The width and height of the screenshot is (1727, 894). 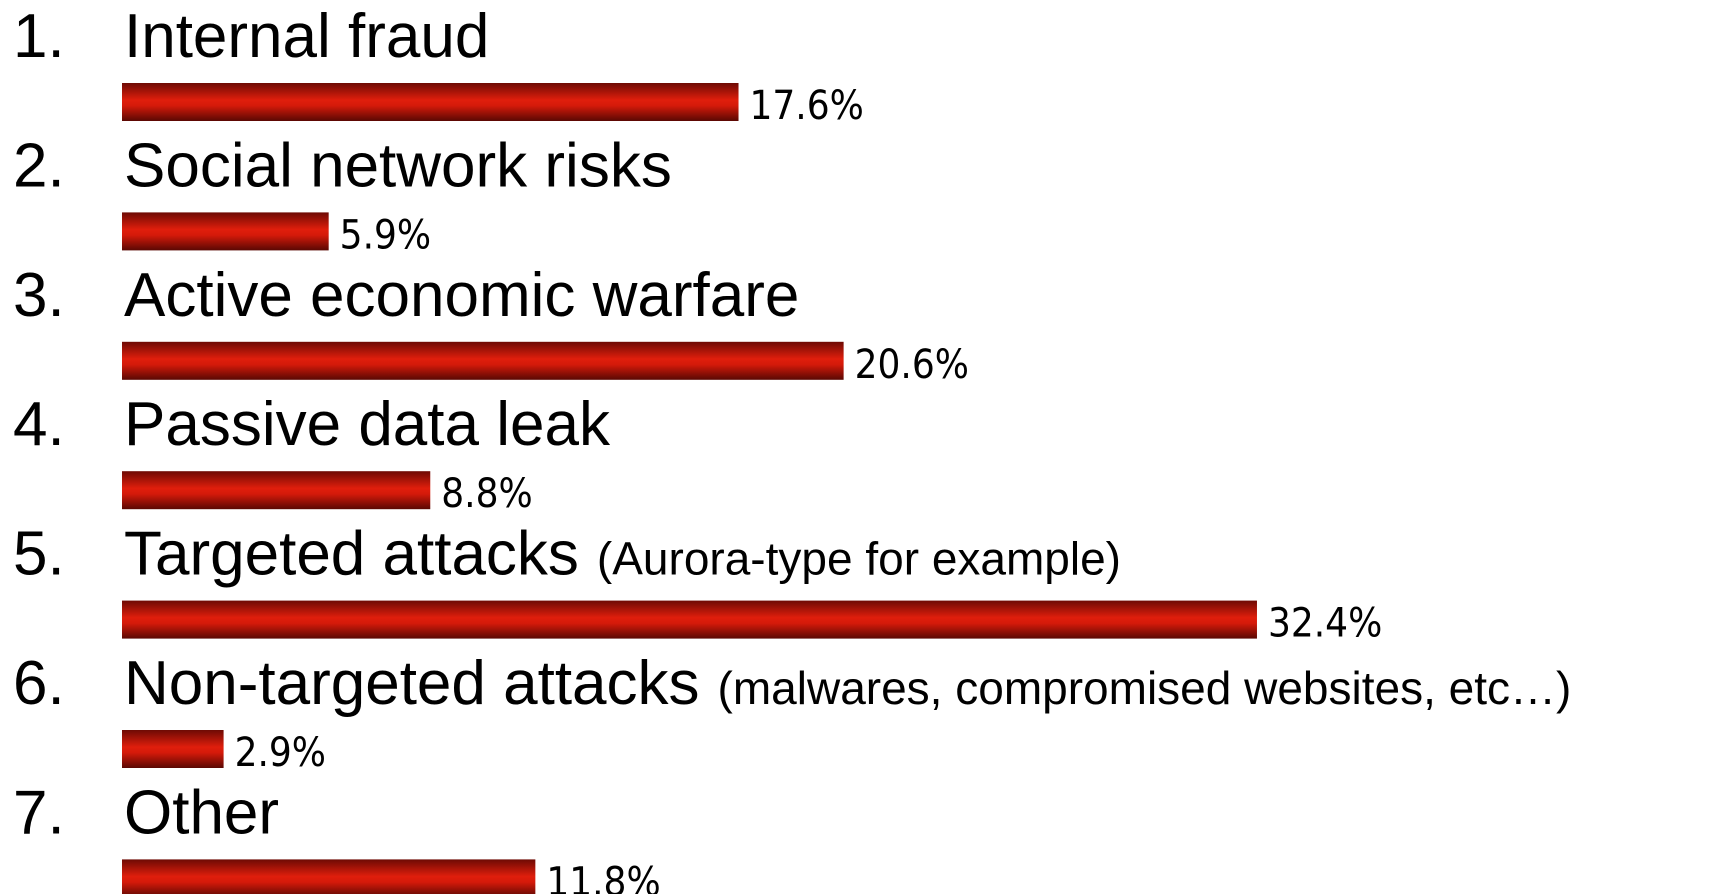 What do you see at coordinates (39, 812) in the screenshot?
I see `item-number: 7.` at bounding box center [39, 812].